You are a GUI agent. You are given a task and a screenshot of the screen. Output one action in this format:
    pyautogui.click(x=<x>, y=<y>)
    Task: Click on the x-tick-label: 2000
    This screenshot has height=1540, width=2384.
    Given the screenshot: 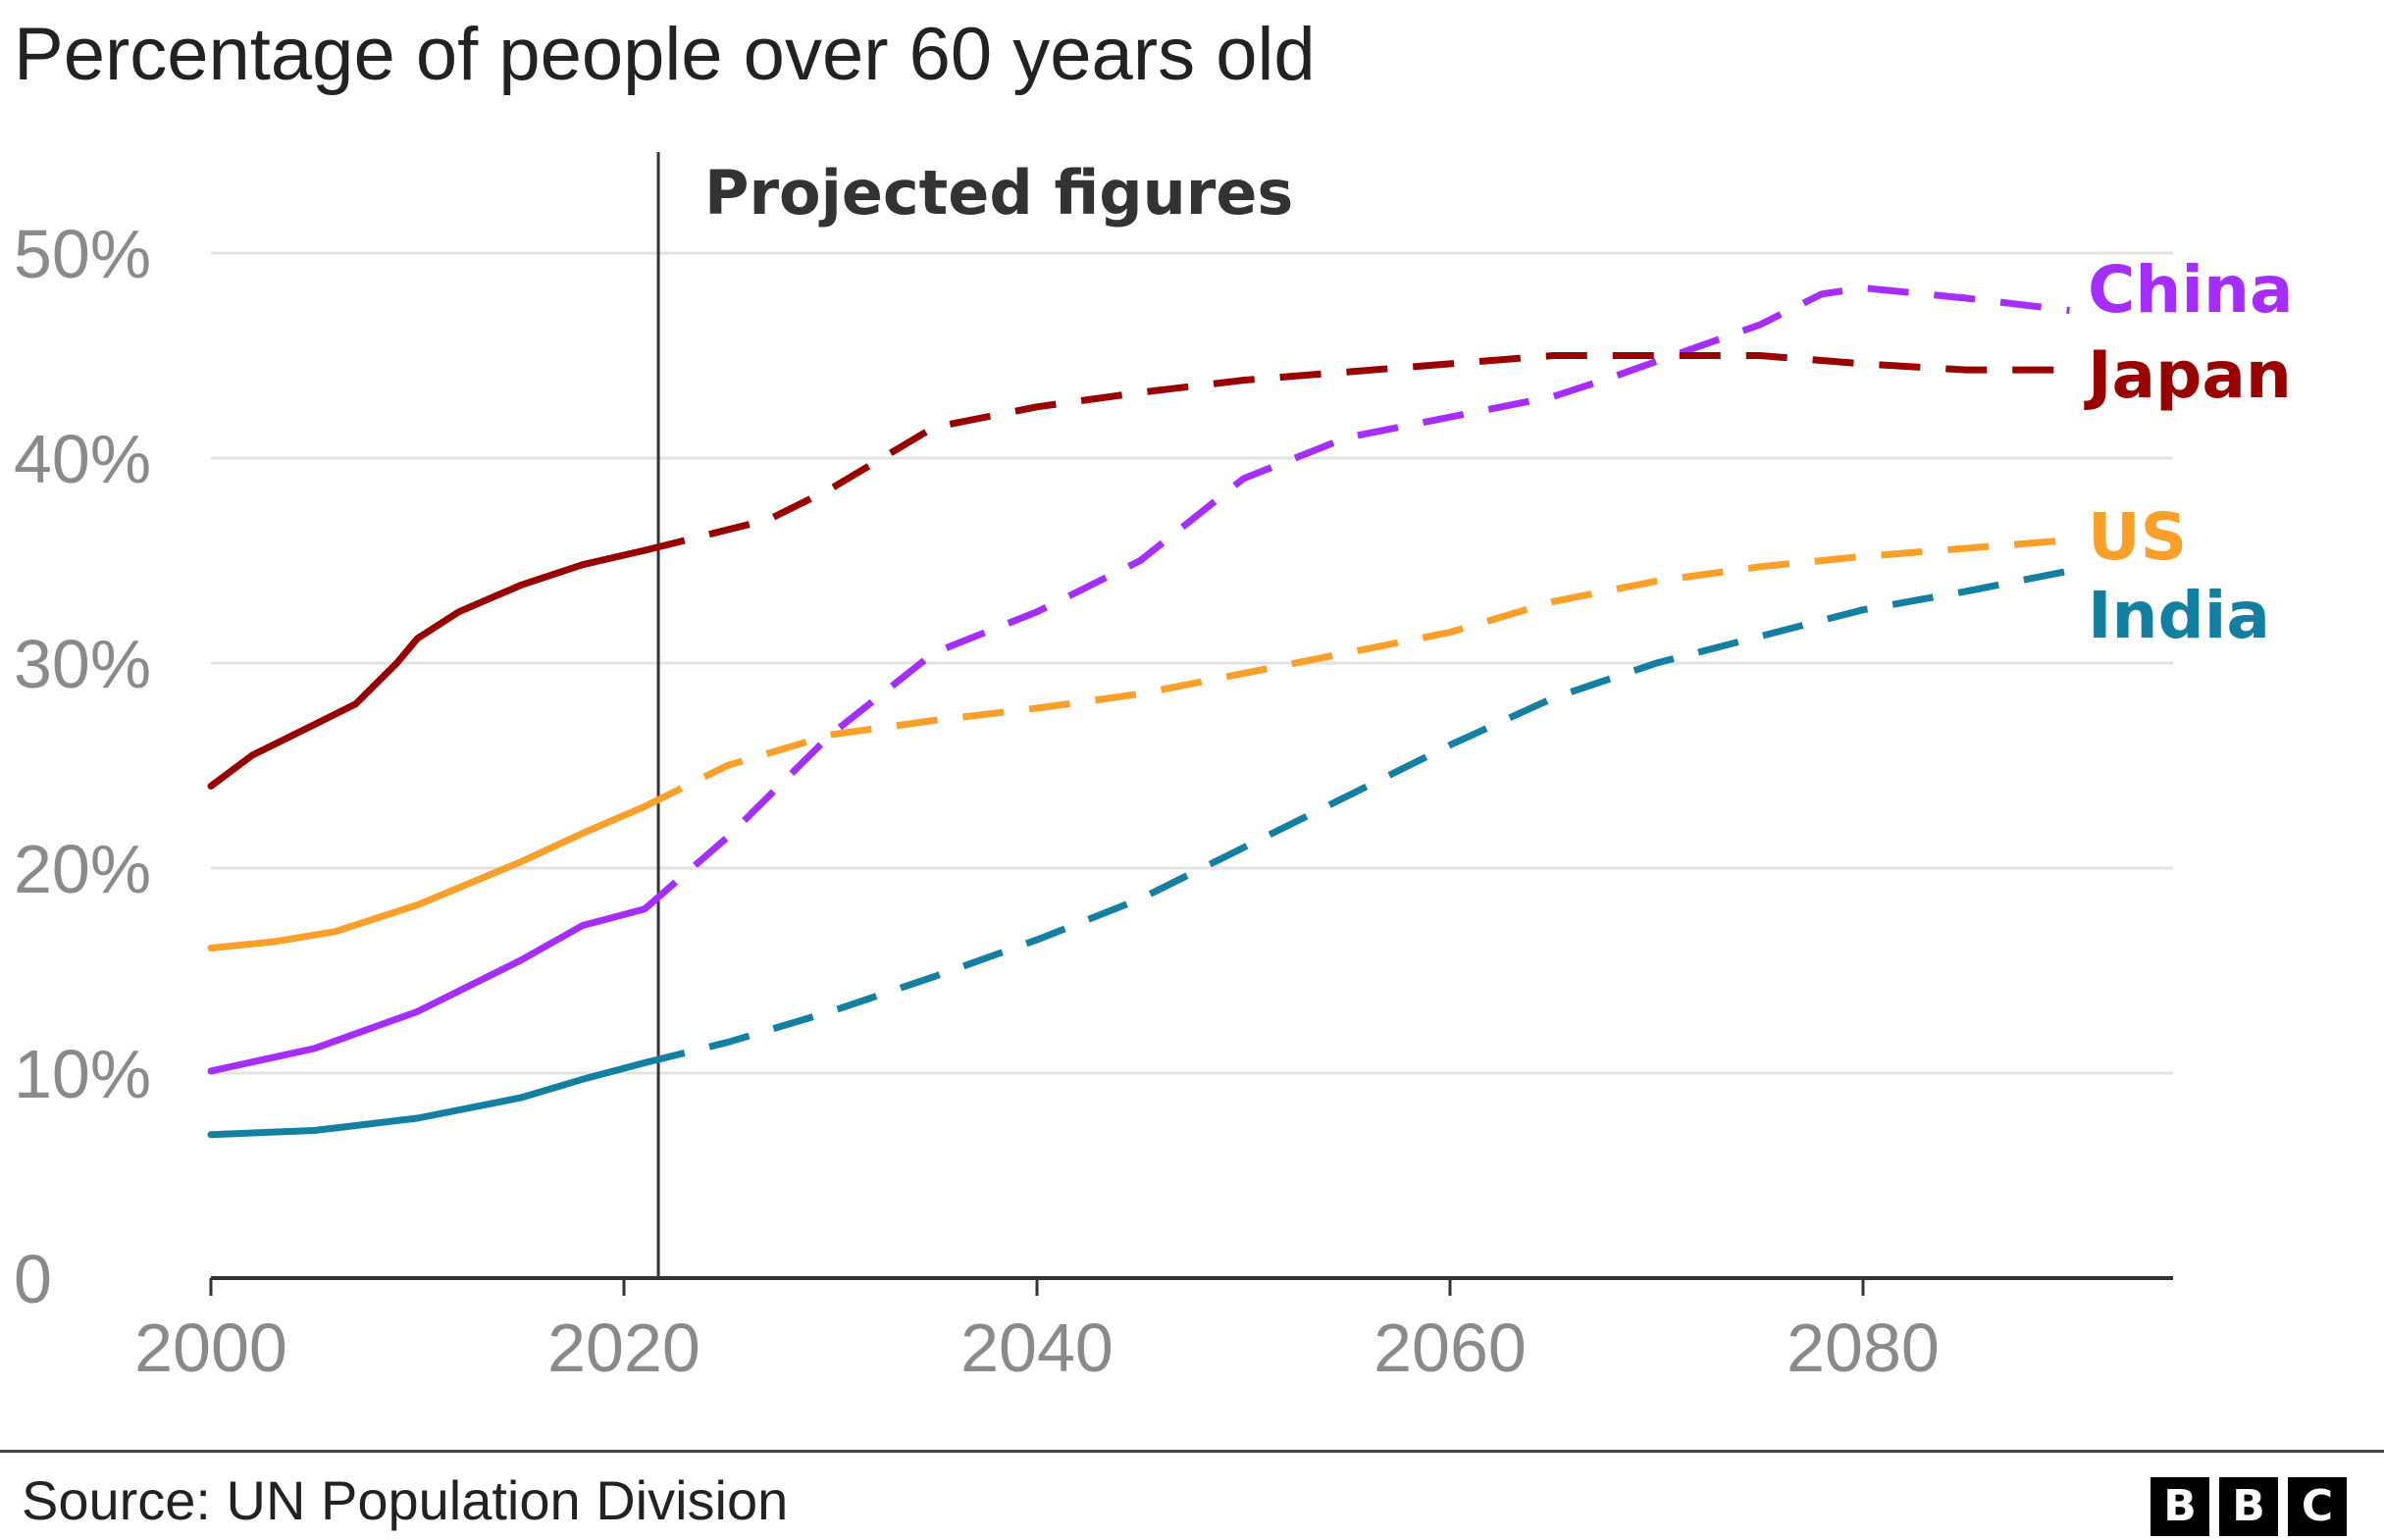 What is the action you would take?
    pyautogui.click(x=210, y=1347)
    